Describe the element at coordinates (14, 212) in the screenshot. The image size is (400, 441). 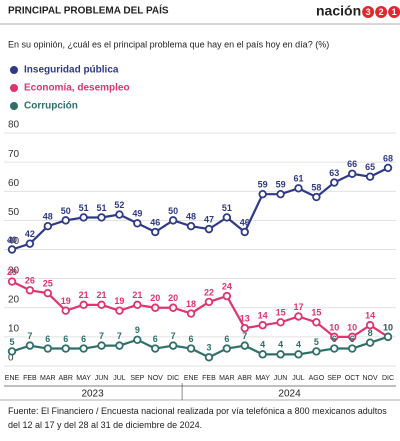
I see `y-tick-label: 50` at that location.